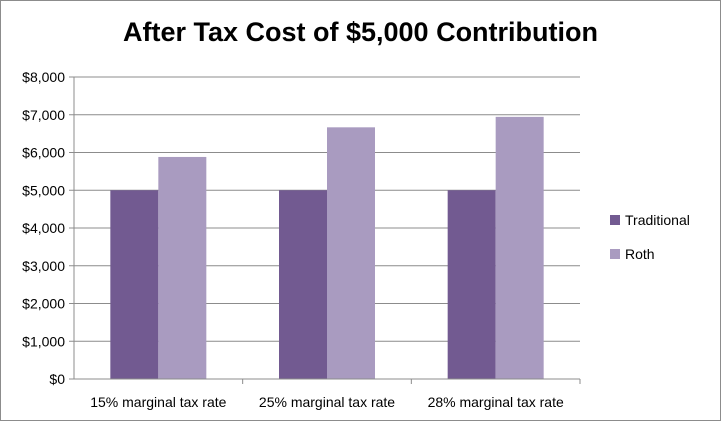 The image size is (721, 421). I want to click on y-tick-label: $1,000, so click(43, 341).